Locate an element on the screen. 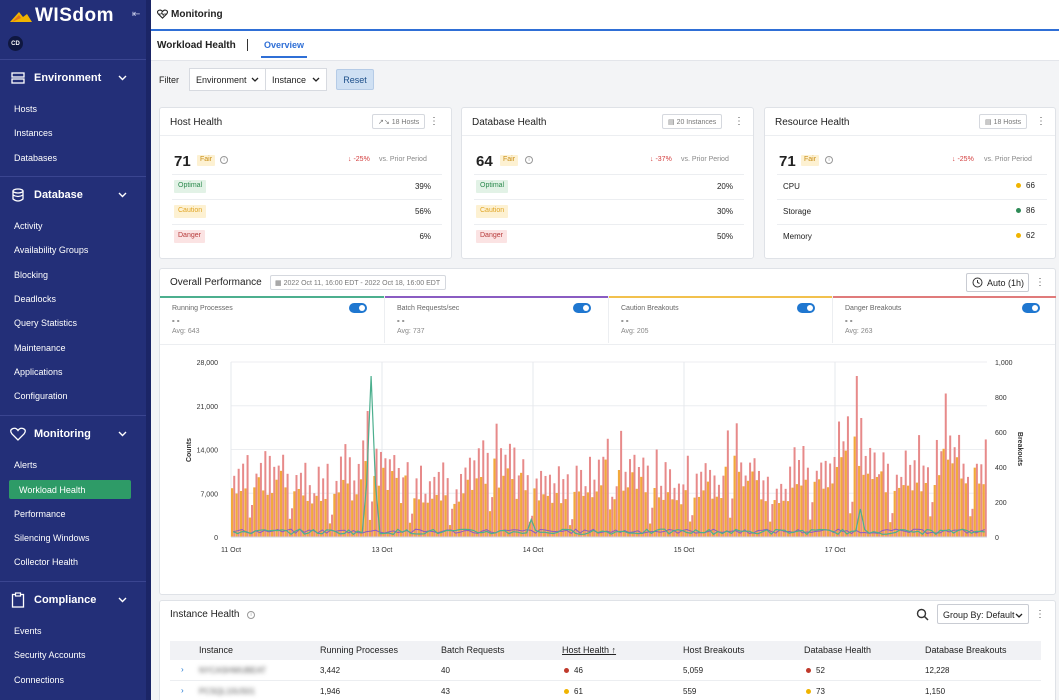  sidebar-item-silencing-windows: Silencing Windows is located at coordinates (52, 538).